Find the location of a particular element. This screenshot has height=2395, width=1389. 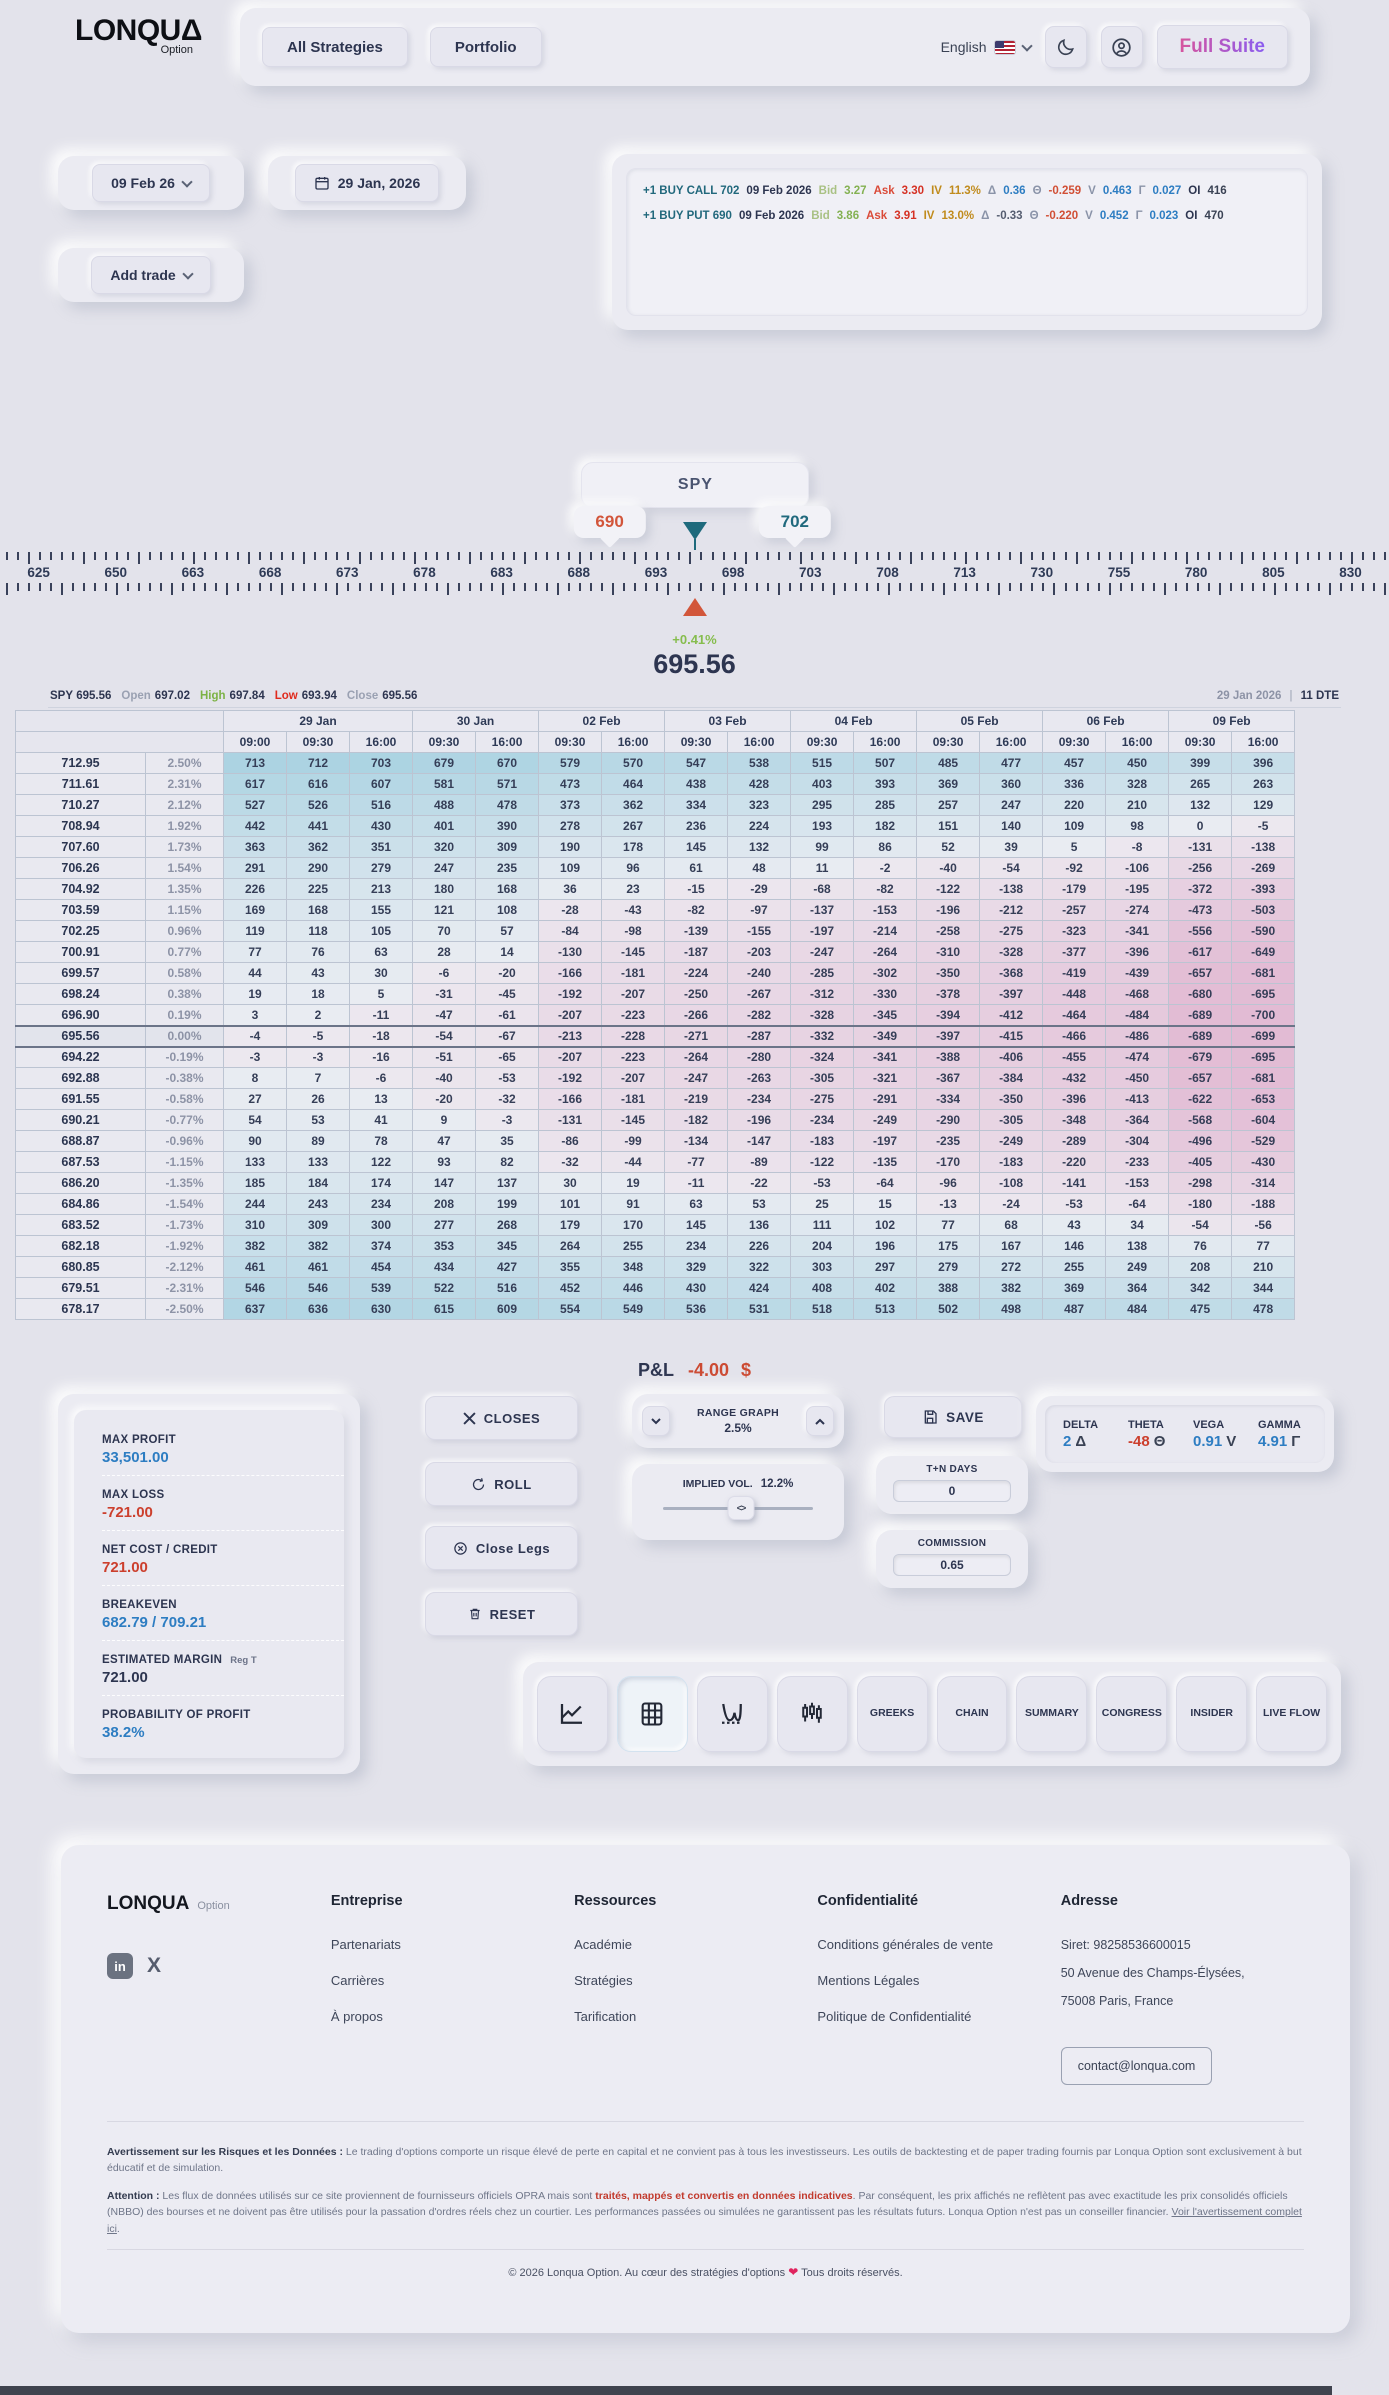

payoff-curve-icon is located at coordinates (732, 1713).